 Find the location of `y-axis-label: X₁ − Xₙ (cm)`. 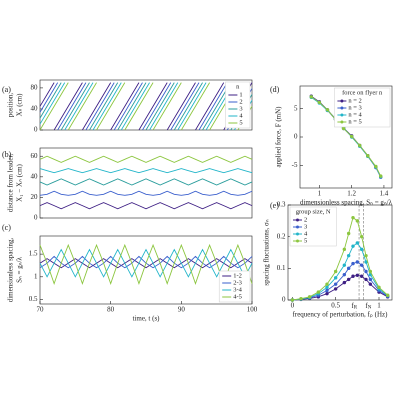

y-axis-label: X₁ − Xₙ (cm) is located at coordinates (20, 182).